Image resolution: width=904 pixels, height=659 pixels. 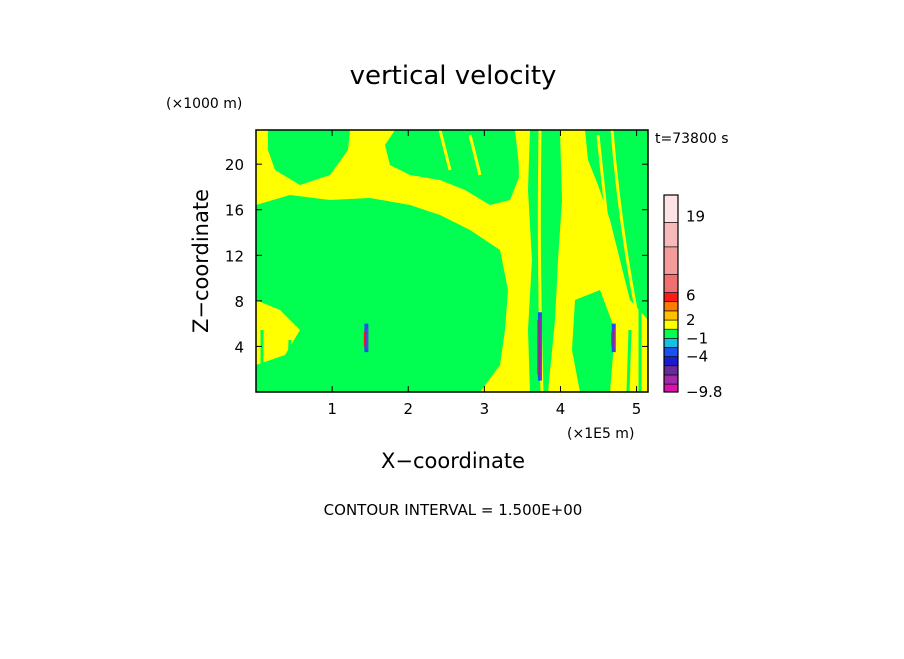 I want to click on colorbar-tick-label: 19, so click(x=695, y=216).